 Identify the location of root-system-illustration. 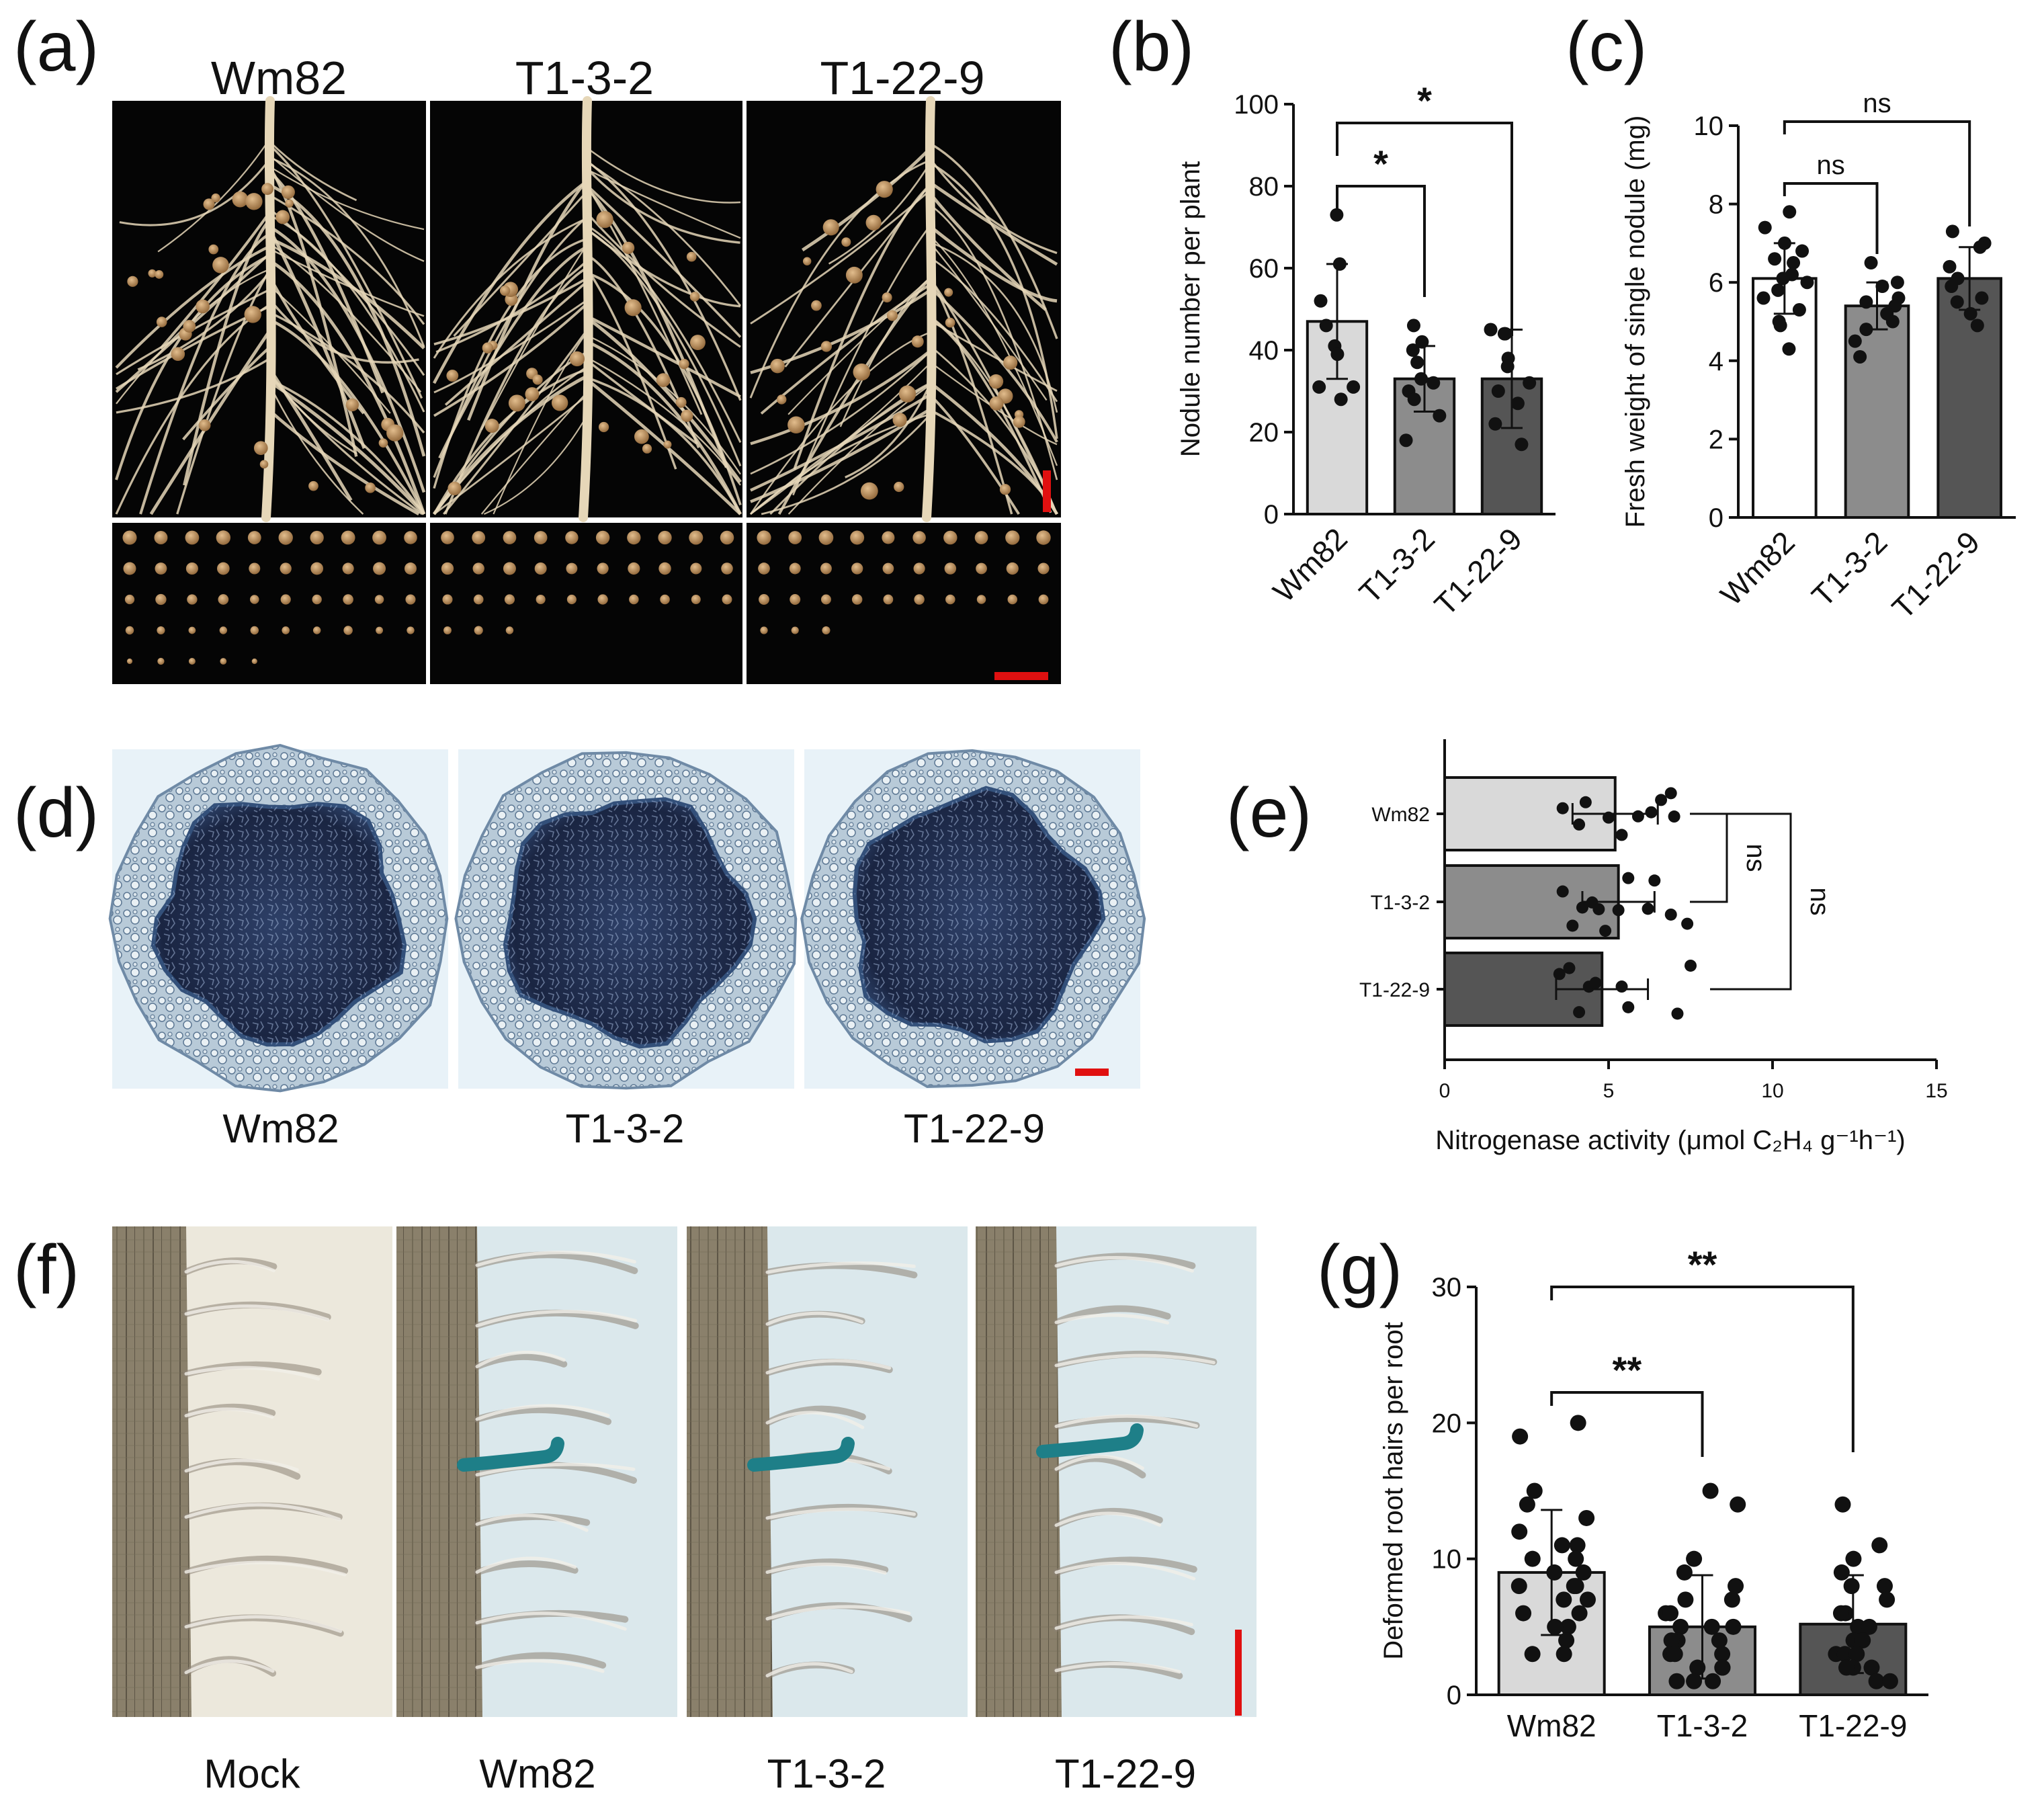
(270, 380).